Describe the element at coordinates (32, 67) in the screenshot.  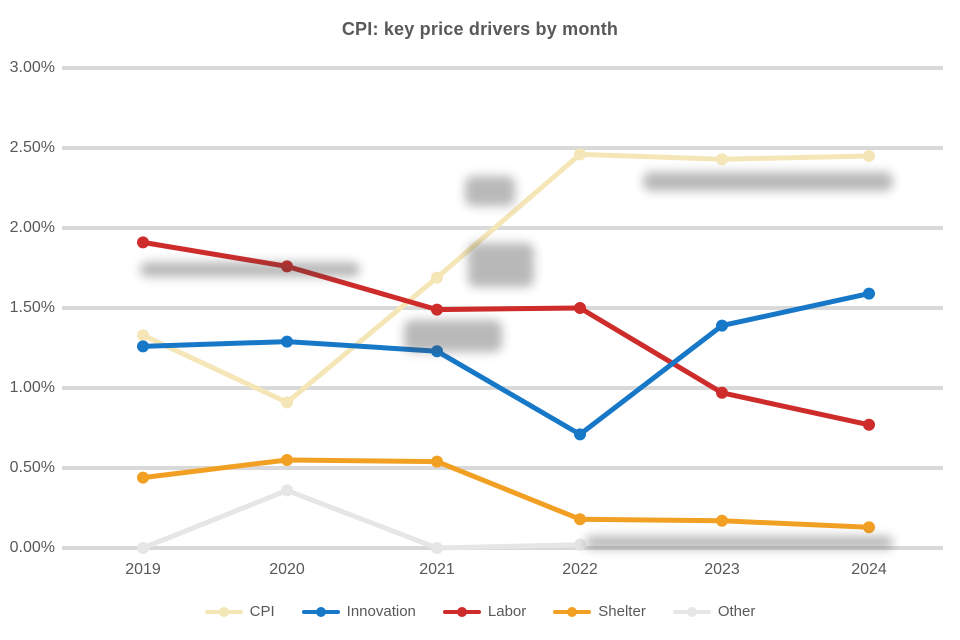
I see `y-tick-label: 3.00%` at that location.